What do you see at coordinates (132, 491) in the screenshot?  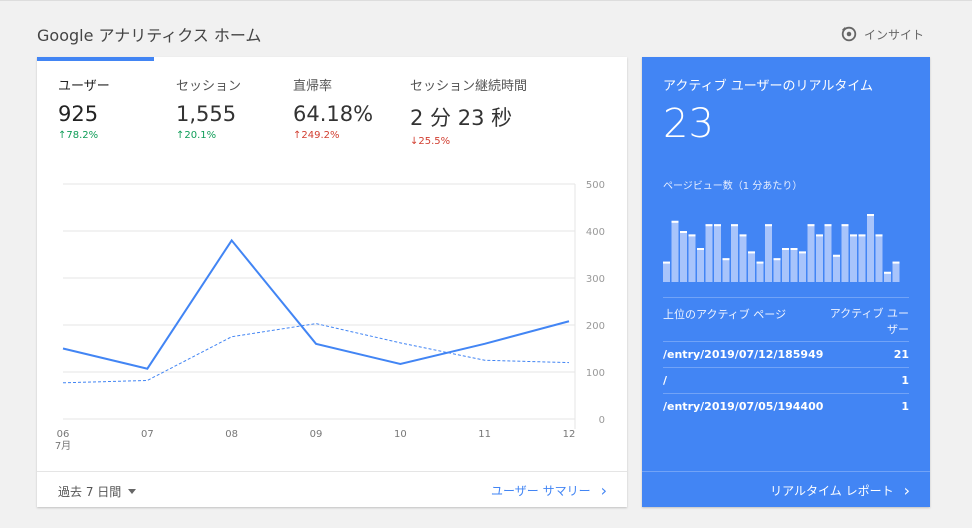 I see `caret-down-icon` at bounding box center [132, 491].